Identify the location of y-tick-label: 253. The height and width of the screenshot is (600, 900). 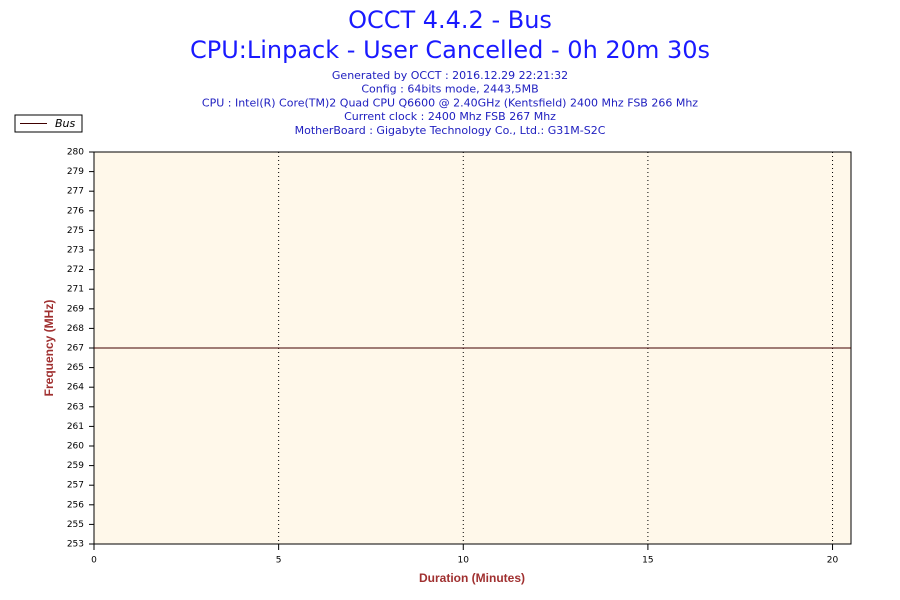
(75, 545).